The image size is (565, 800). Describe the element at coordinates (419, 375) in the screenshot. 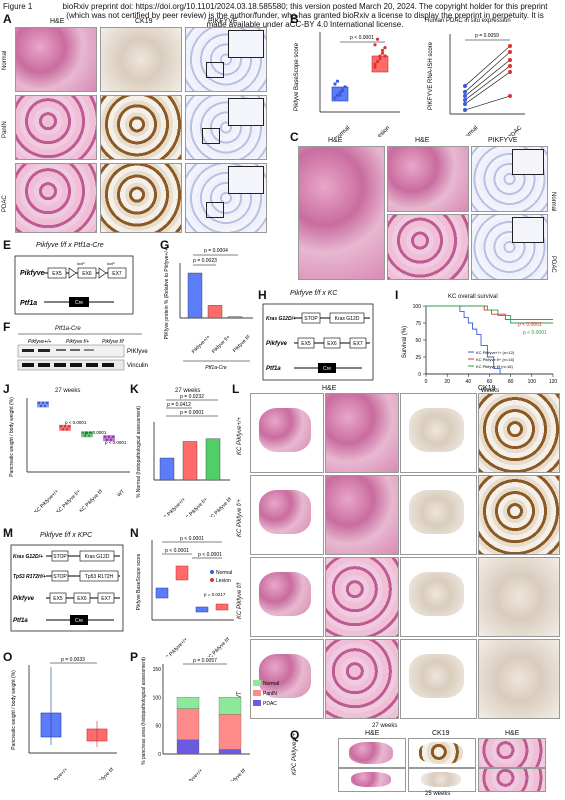

I see `i-ytick-label: 0` at that location.